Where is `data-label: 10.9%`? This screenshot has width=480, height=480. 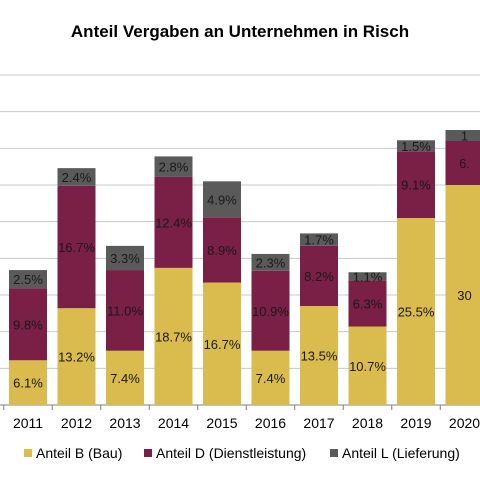
data-label: 10.9% is located at coordinates (270, 311).